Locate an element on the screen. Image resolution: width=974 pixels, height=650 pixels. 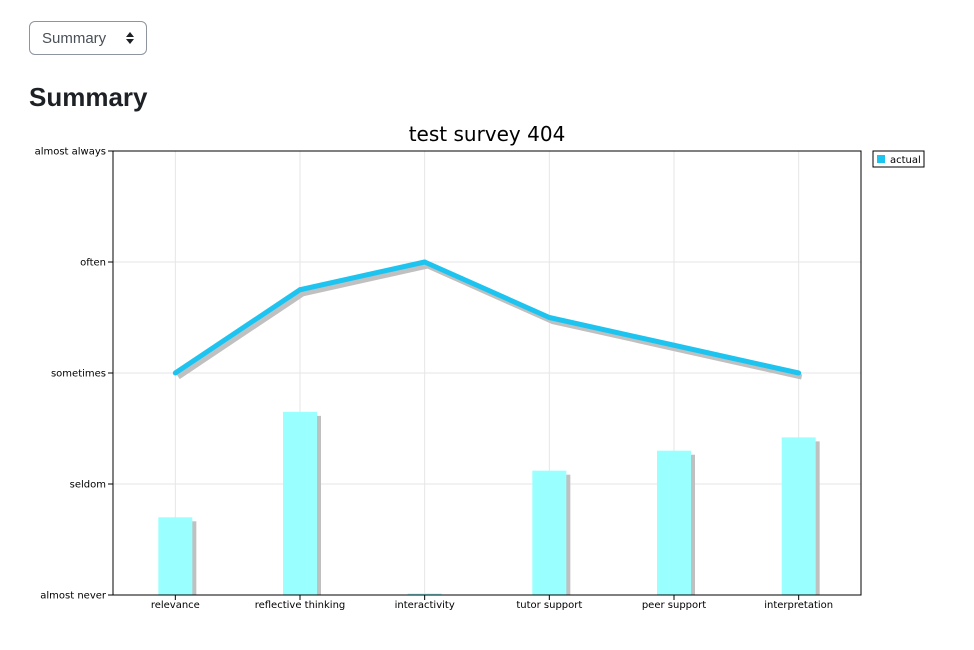
y-tick-label: almost never is located at coordinates (73, 596).